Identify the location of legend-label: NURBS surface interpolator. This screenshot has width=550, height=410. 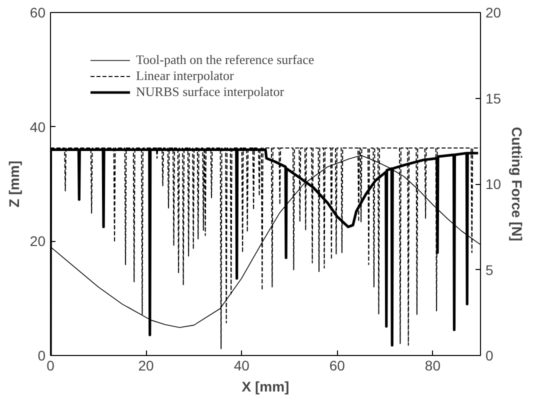
(210, 92).